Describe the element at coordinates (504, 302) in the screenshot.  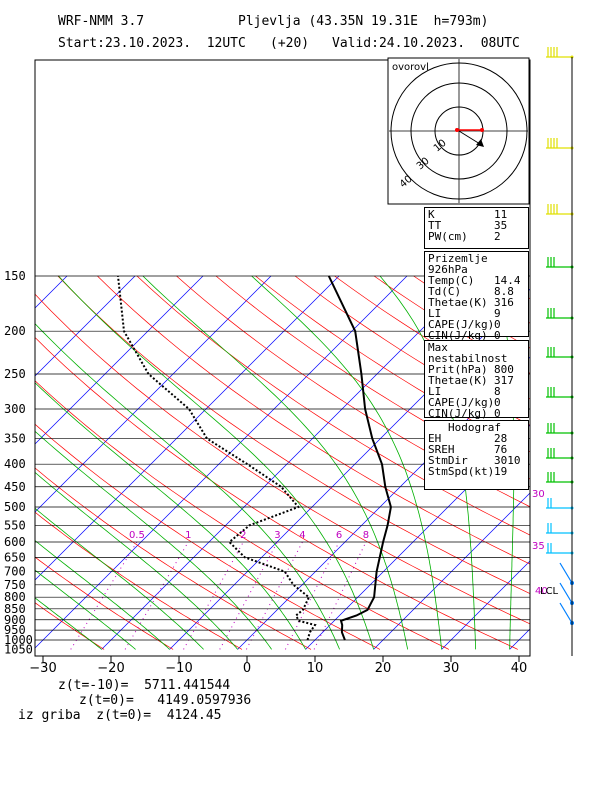
I see `surface-row-value: 316` at that location.